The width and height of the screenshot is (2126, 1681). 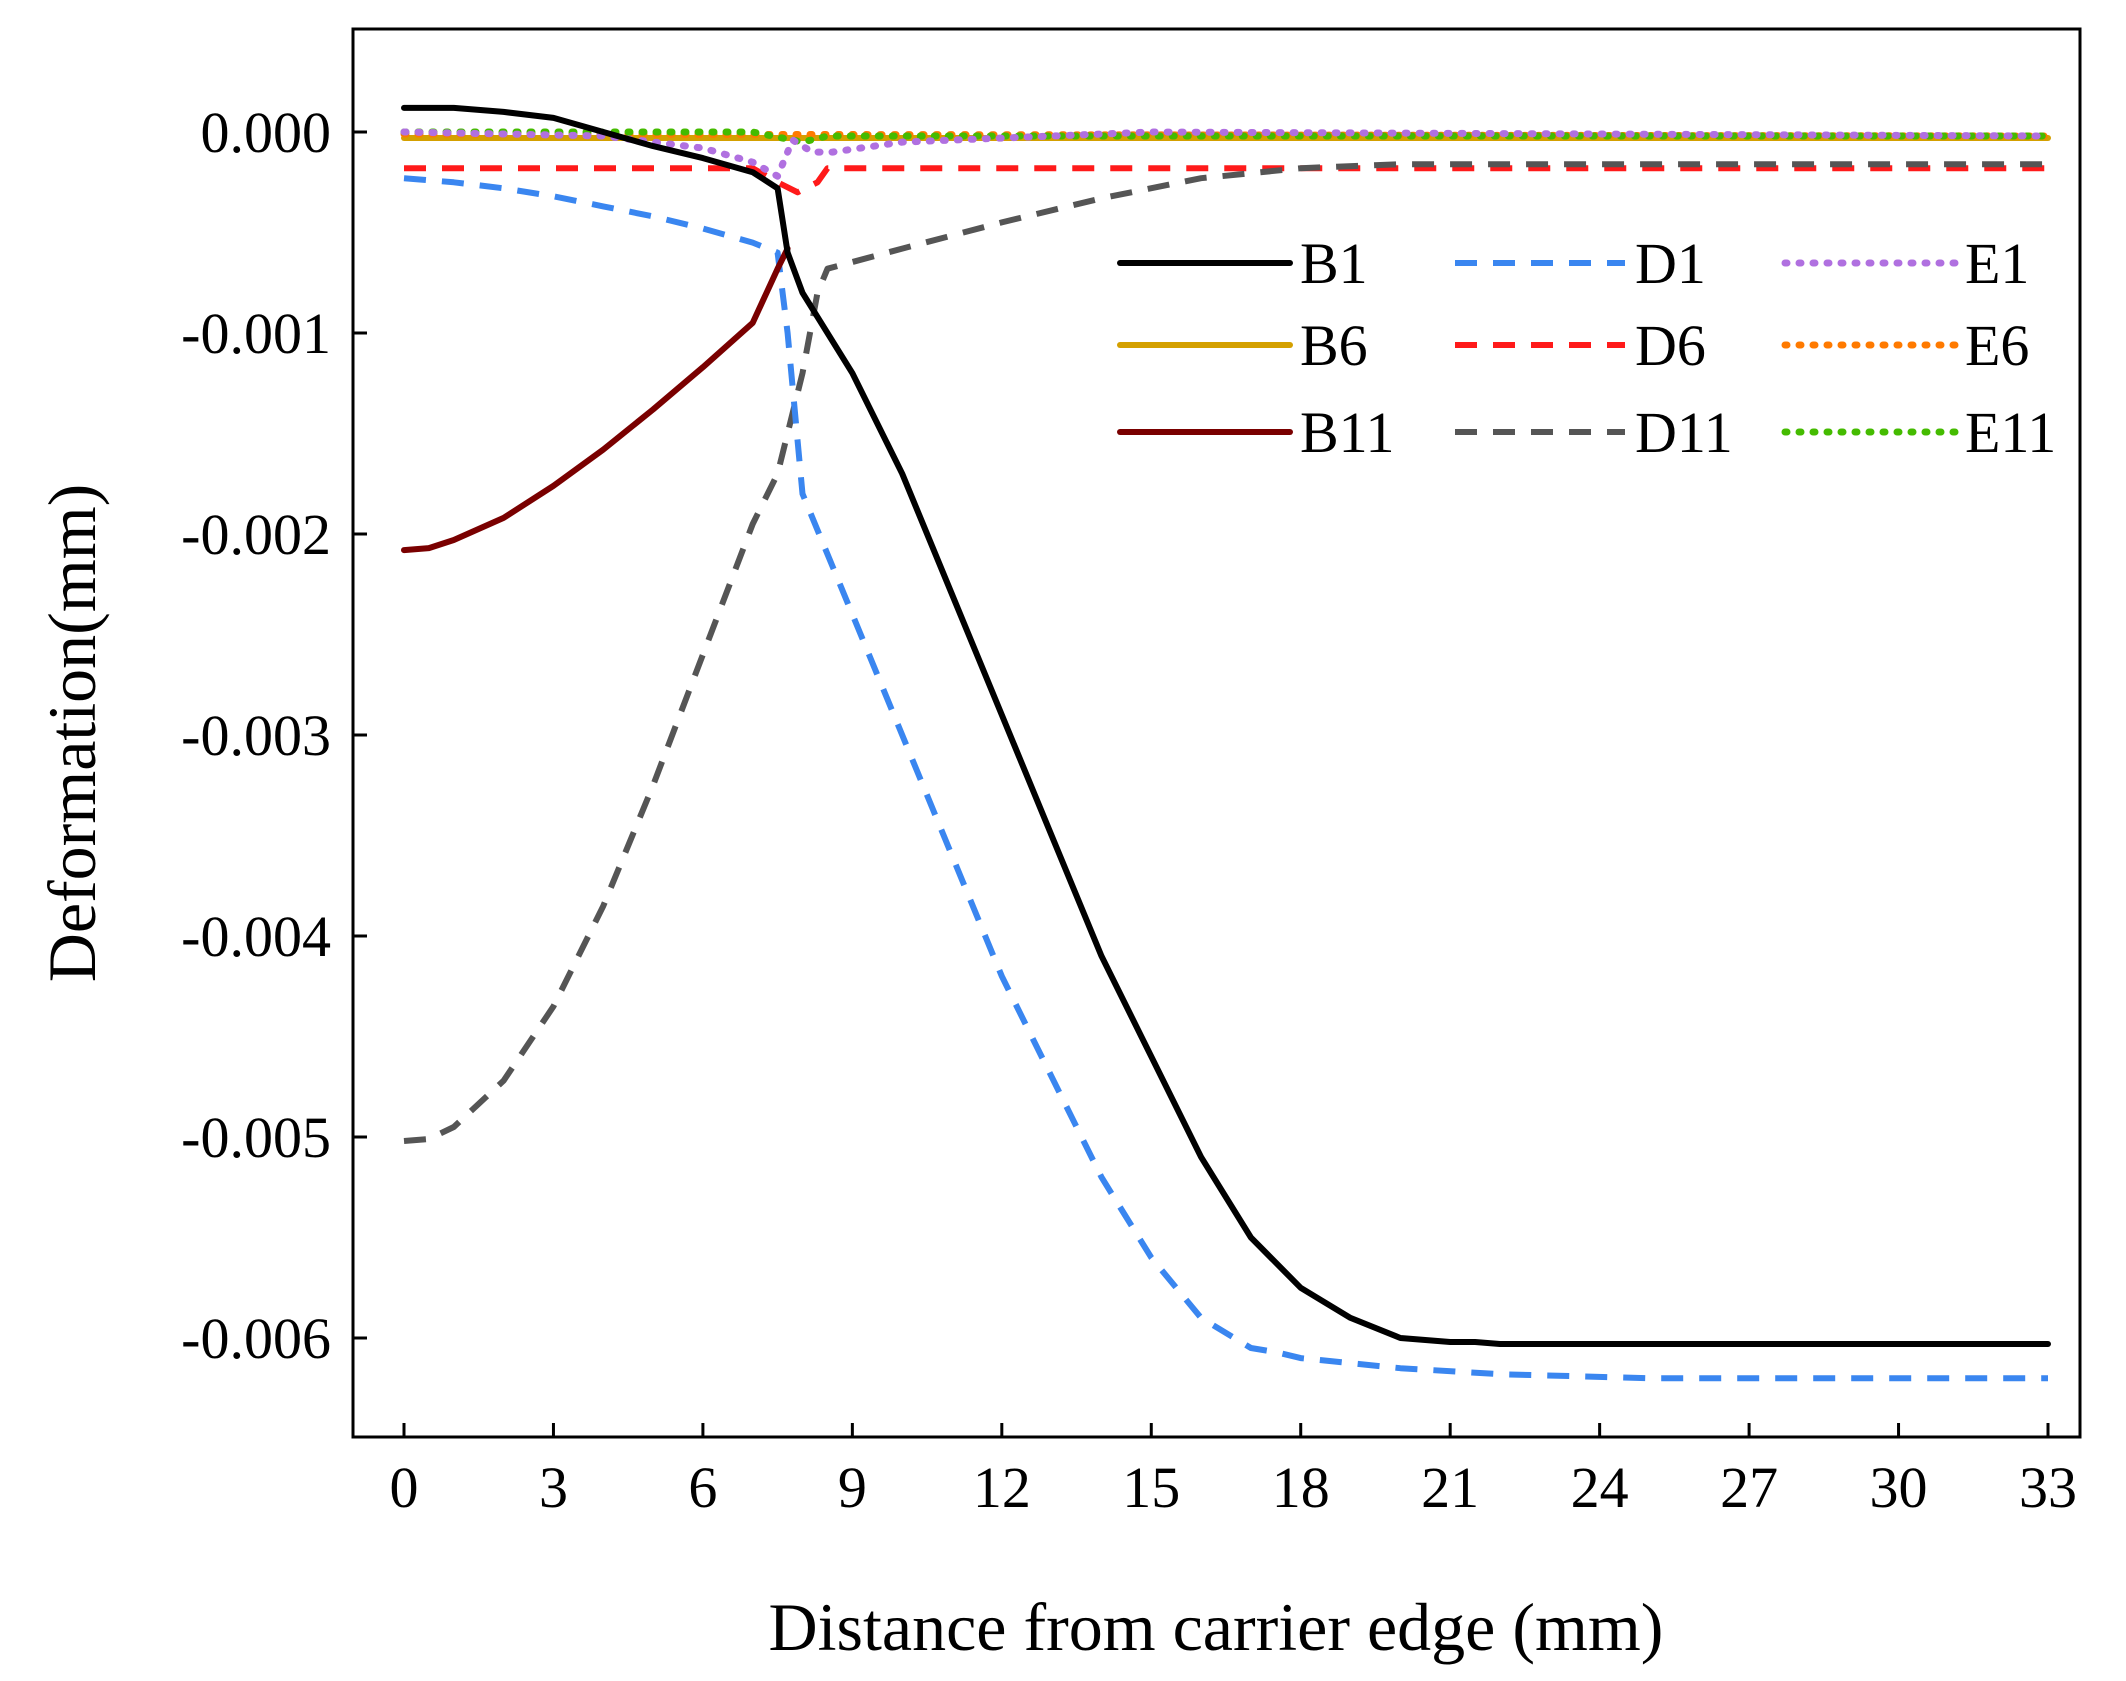 What do you see at coordinates (1670, 345) in the screenshot?
I see `legend-label-d6: D6` at bounding box center [1670, 345].